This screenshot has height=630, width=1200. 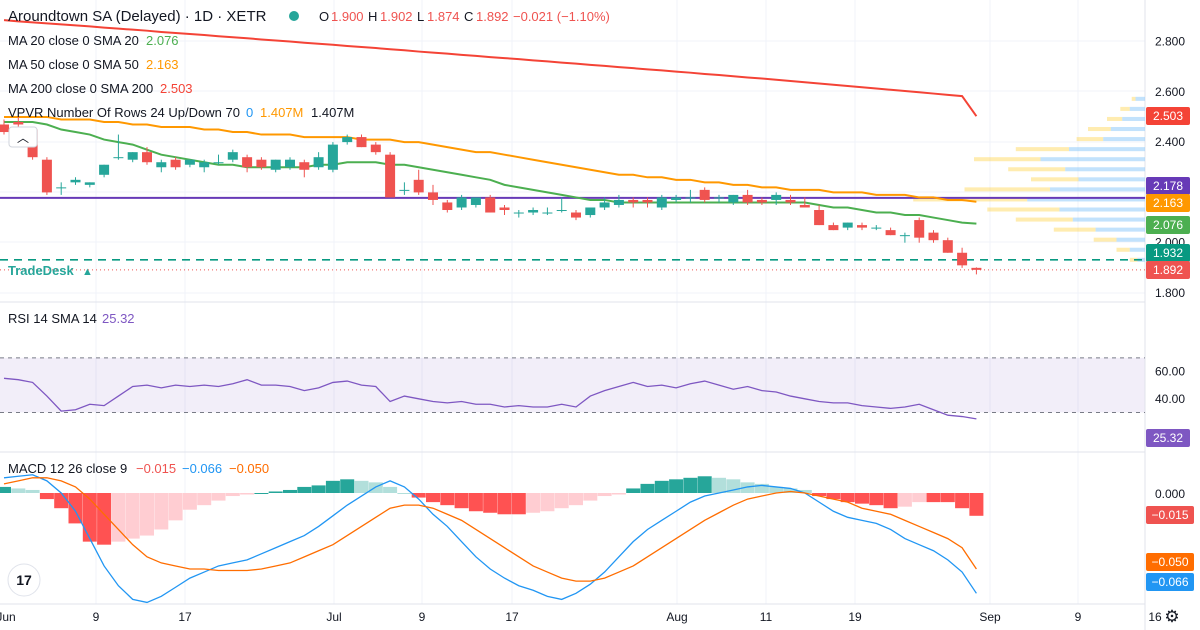 What do you see at coordinates (23, 137) in the screenshot?
I see `collapse-legend-button` at bounding box center [23, 137].